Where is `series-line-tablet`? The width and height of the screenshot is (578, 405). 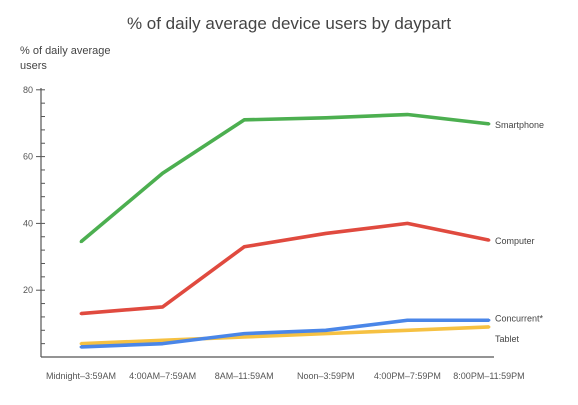 series-line-tablet is located at coordinates (285, 335).